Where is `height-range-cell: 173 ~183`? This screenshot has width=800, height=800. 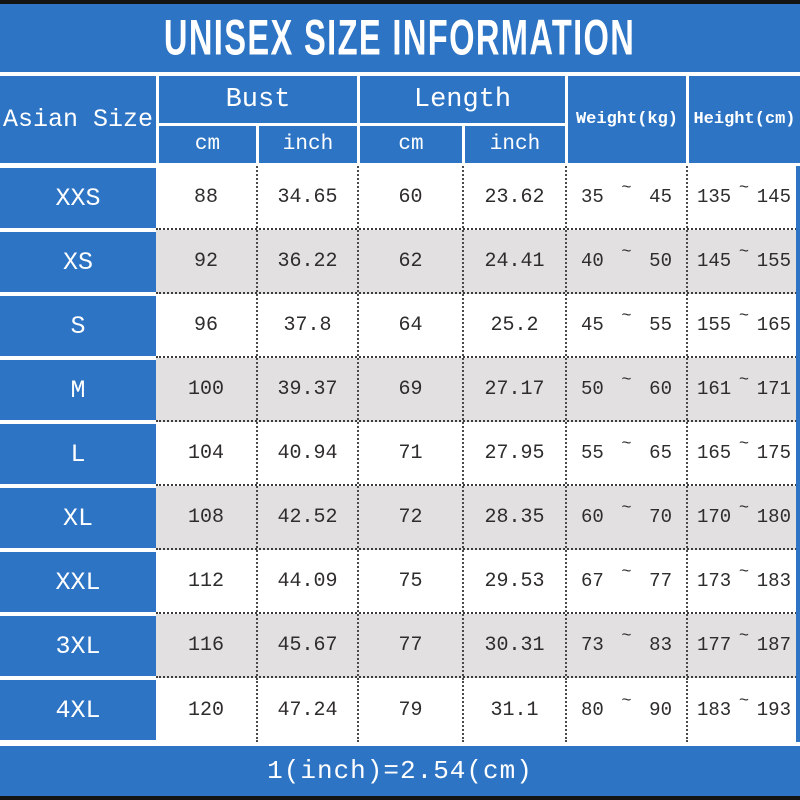 height-range-cell: 173 ~183 is located at coordinates (743, 581).